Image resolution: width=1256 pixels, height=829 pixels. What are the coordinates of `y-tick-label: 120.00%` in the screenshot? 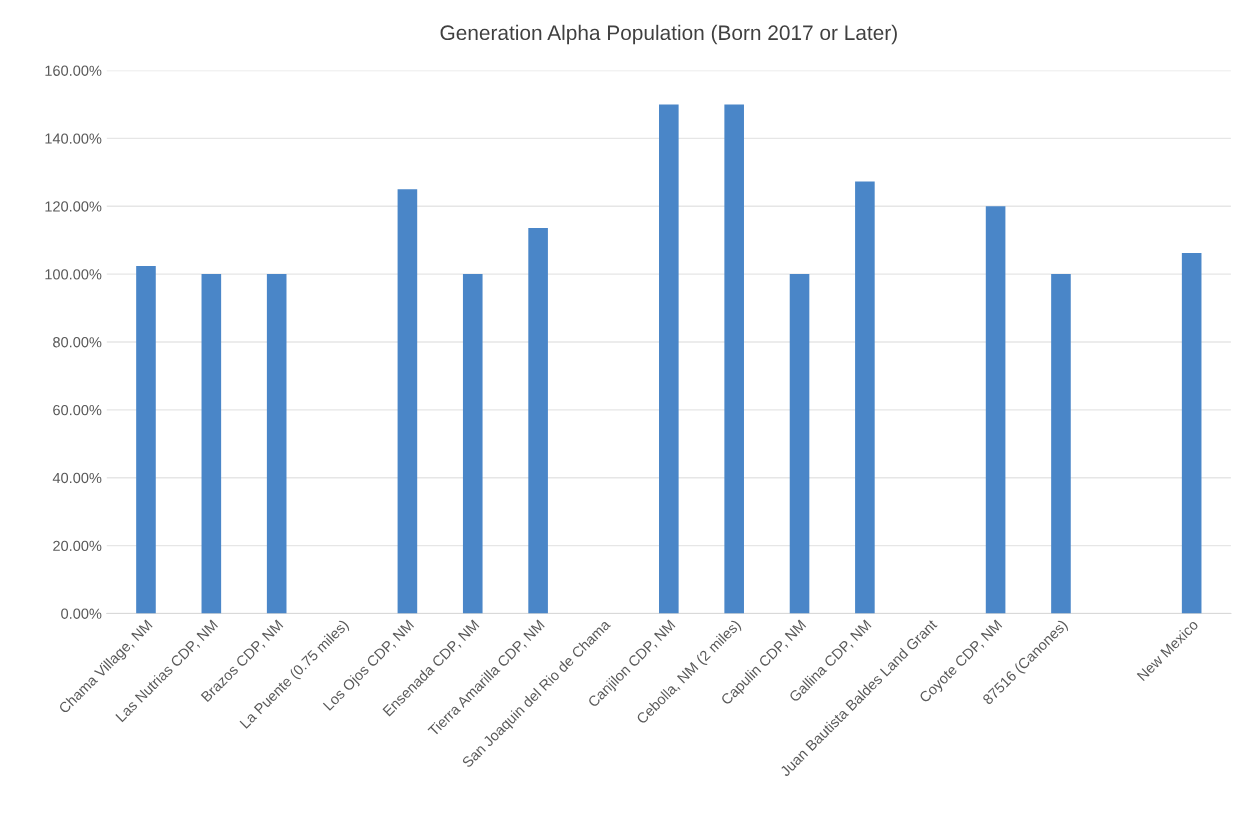 It's located at (73, 206).